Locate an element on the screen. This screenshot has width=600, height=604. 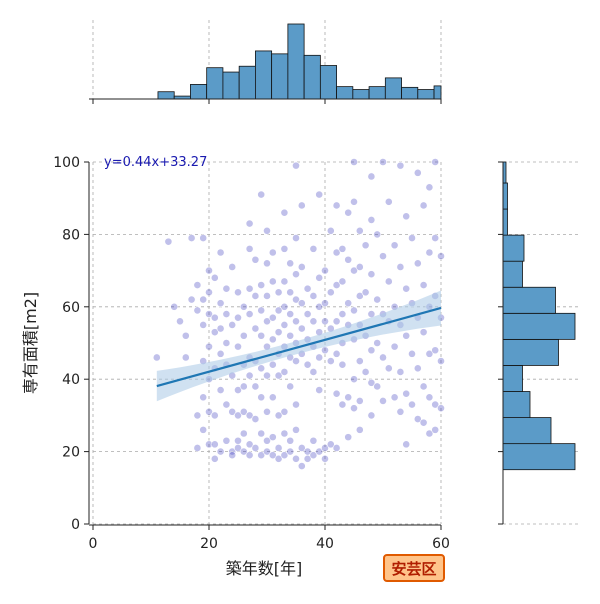
district-badge: 安芸区 is located at coordinates (414, 568).